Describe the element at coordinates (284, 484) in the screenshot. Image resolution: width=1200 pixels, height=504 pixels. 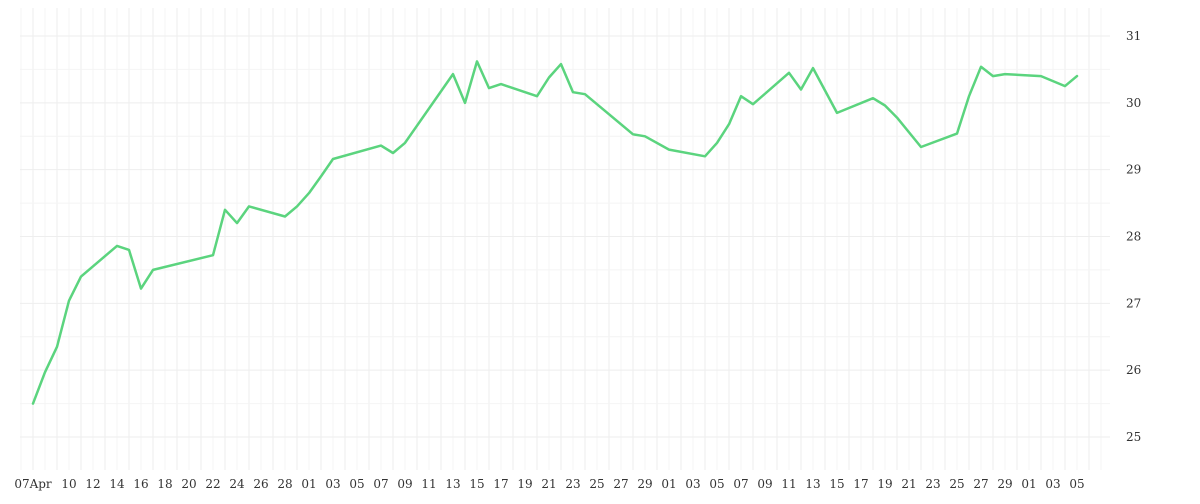
I see `x-tick-label: 28` at that location.